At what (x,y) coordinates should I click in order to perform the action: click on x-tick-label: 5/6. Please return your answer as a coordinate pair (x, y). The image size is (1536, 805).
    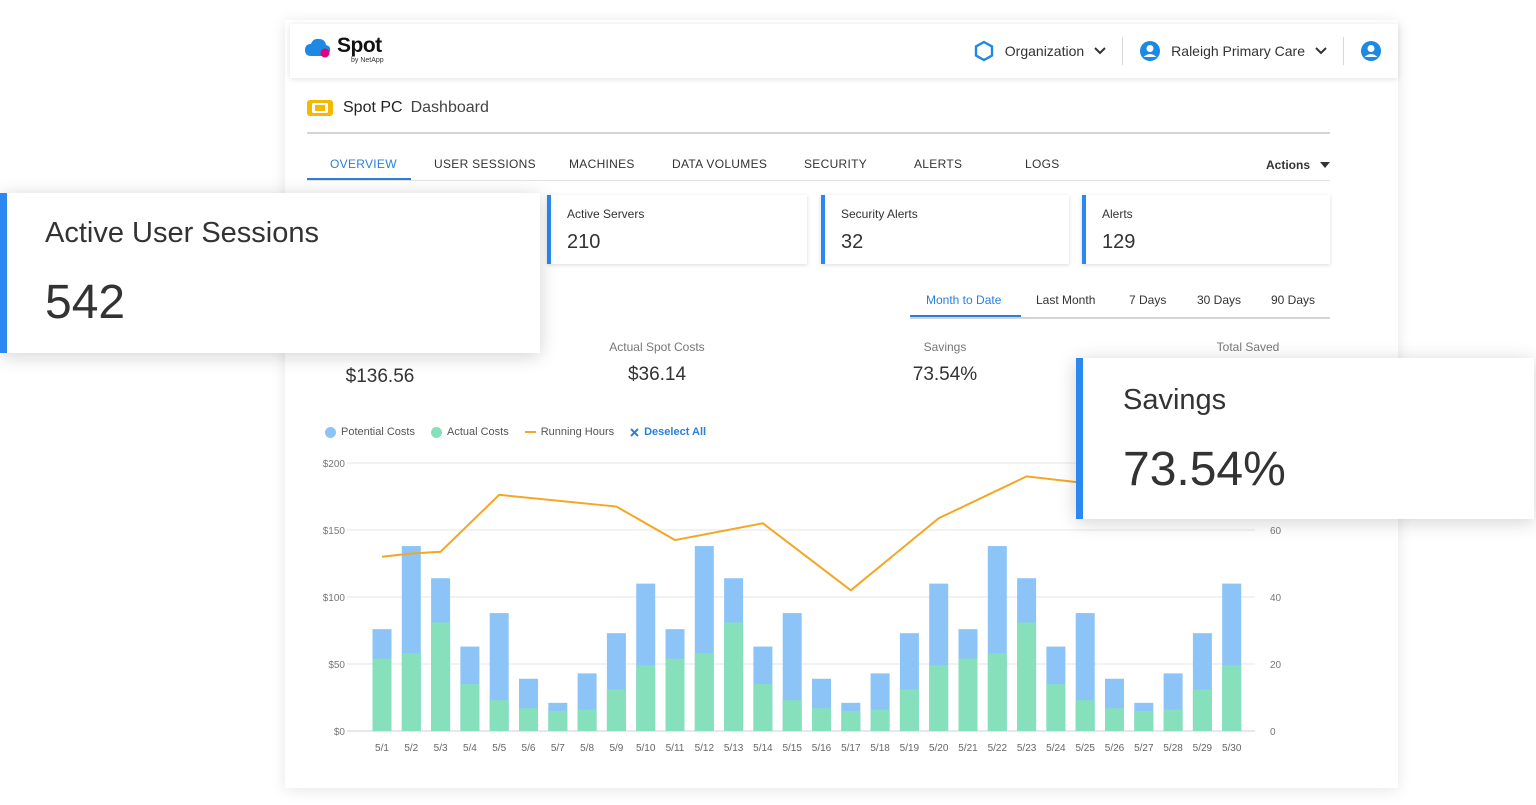
    Looking at the image, I should click on (529, 748).